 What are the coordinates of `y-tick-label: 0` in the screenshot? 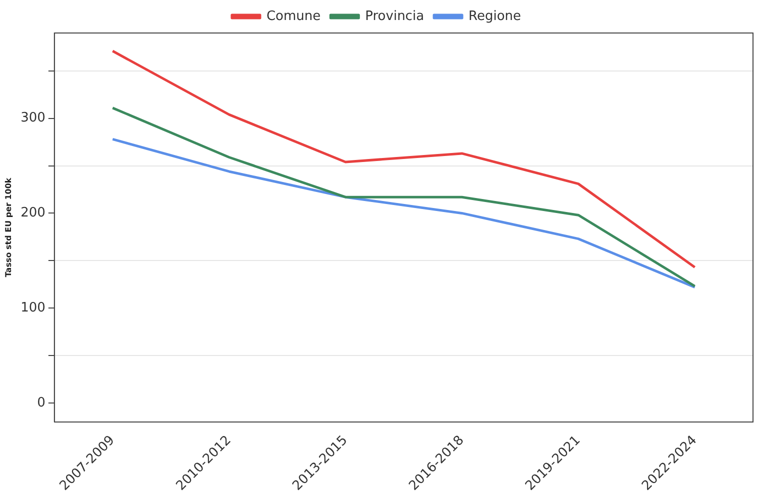 It's located at (41, 402).